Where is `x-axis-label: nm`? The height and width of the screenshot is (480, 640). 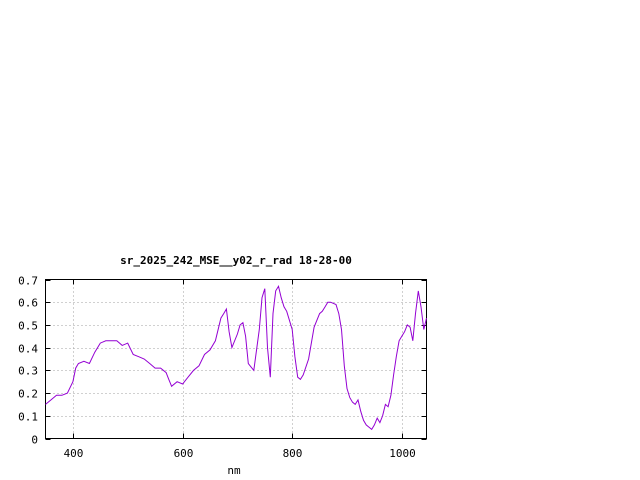 x-axis-label: nm is located at coordinates (234, 470).